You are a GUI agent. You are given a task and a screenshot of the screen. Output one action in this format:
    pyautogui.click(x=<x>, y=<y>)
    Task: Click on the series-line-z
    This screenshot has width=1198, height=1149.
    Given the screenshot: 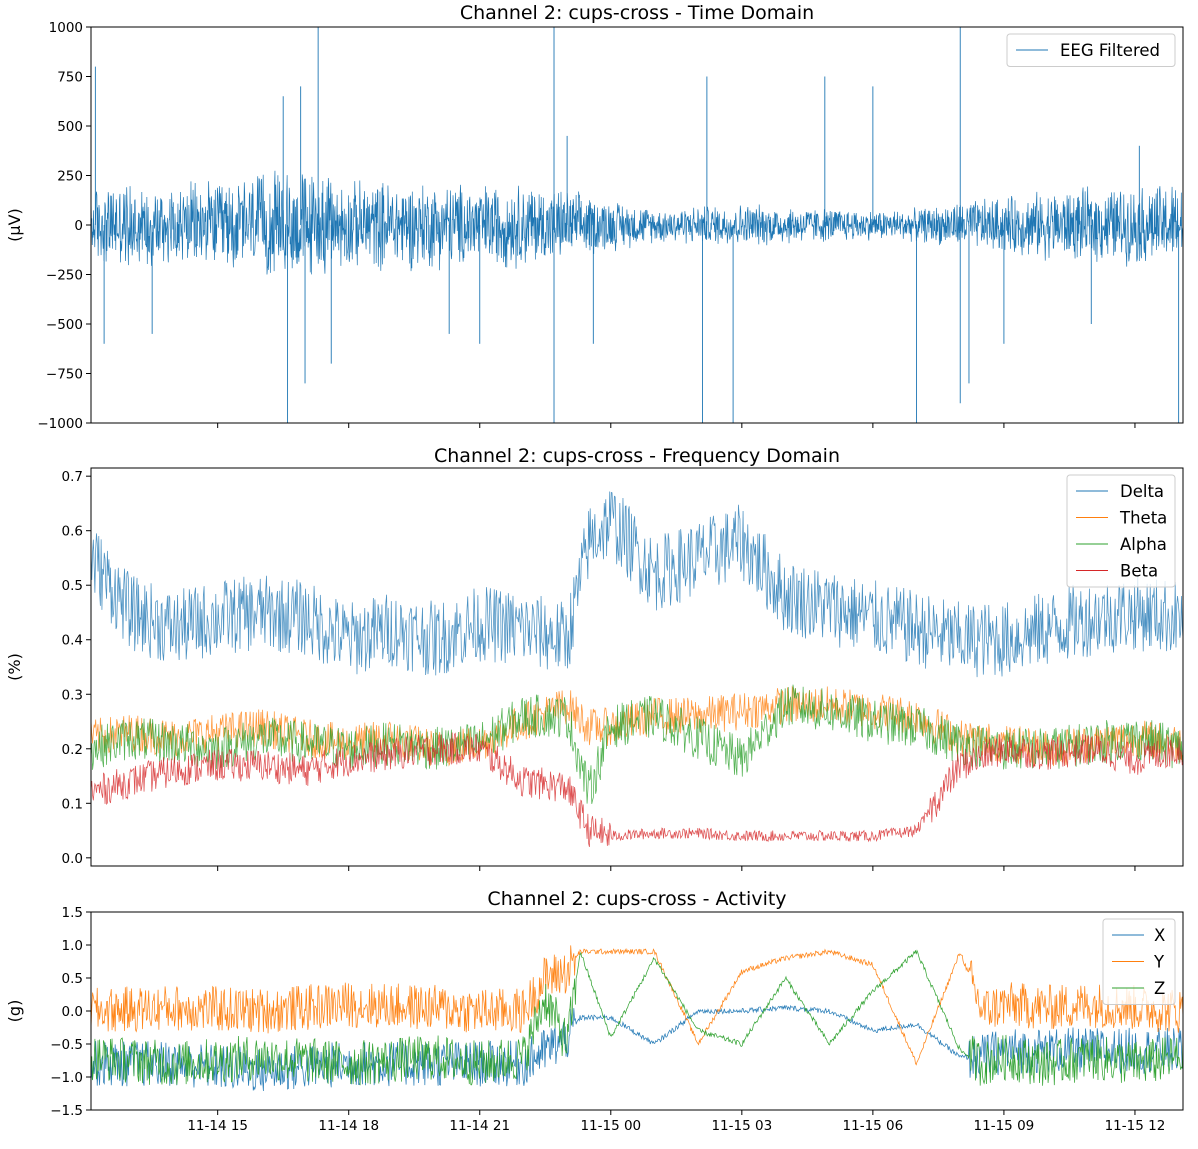 What is the action you would take?
    pyautogui.click(x=637, y=1017)
    